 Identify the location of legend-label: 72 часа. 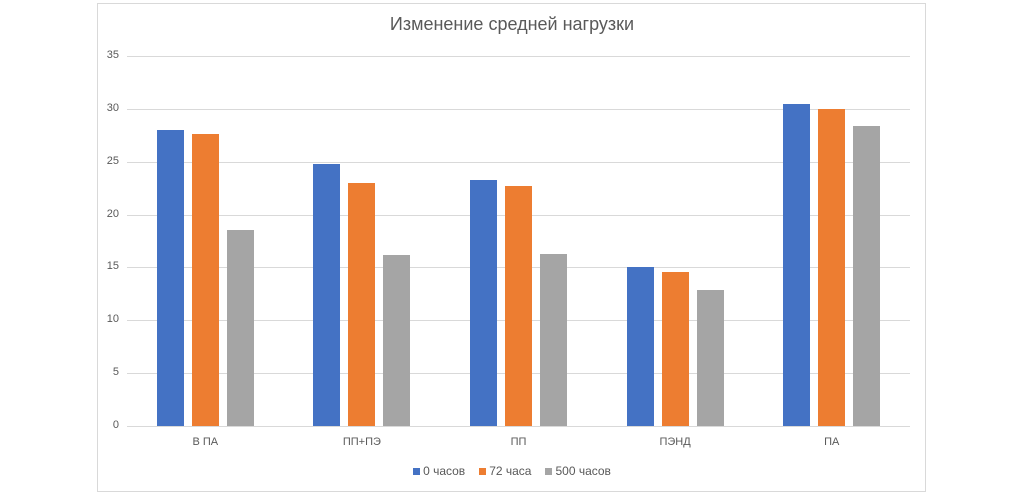
(510, 471).